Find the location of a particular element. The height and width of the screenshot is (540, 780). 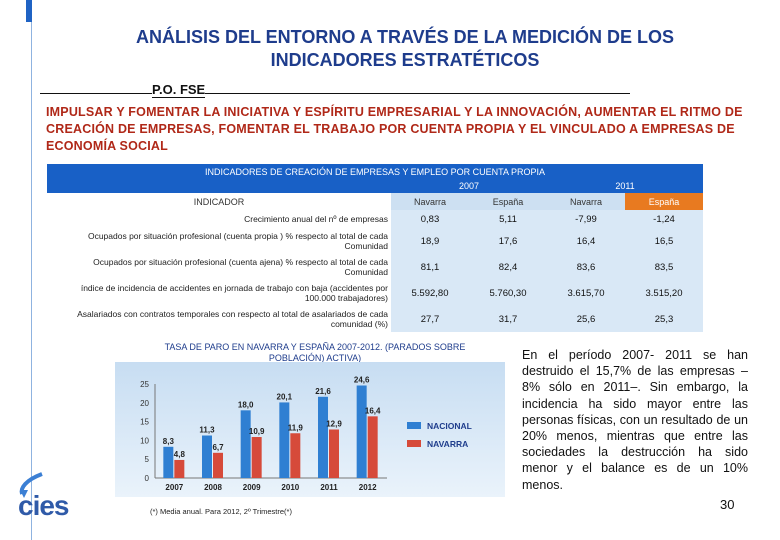

row-label: Crecimiento anual del nº de empresas is located at coordinates (219, 219).